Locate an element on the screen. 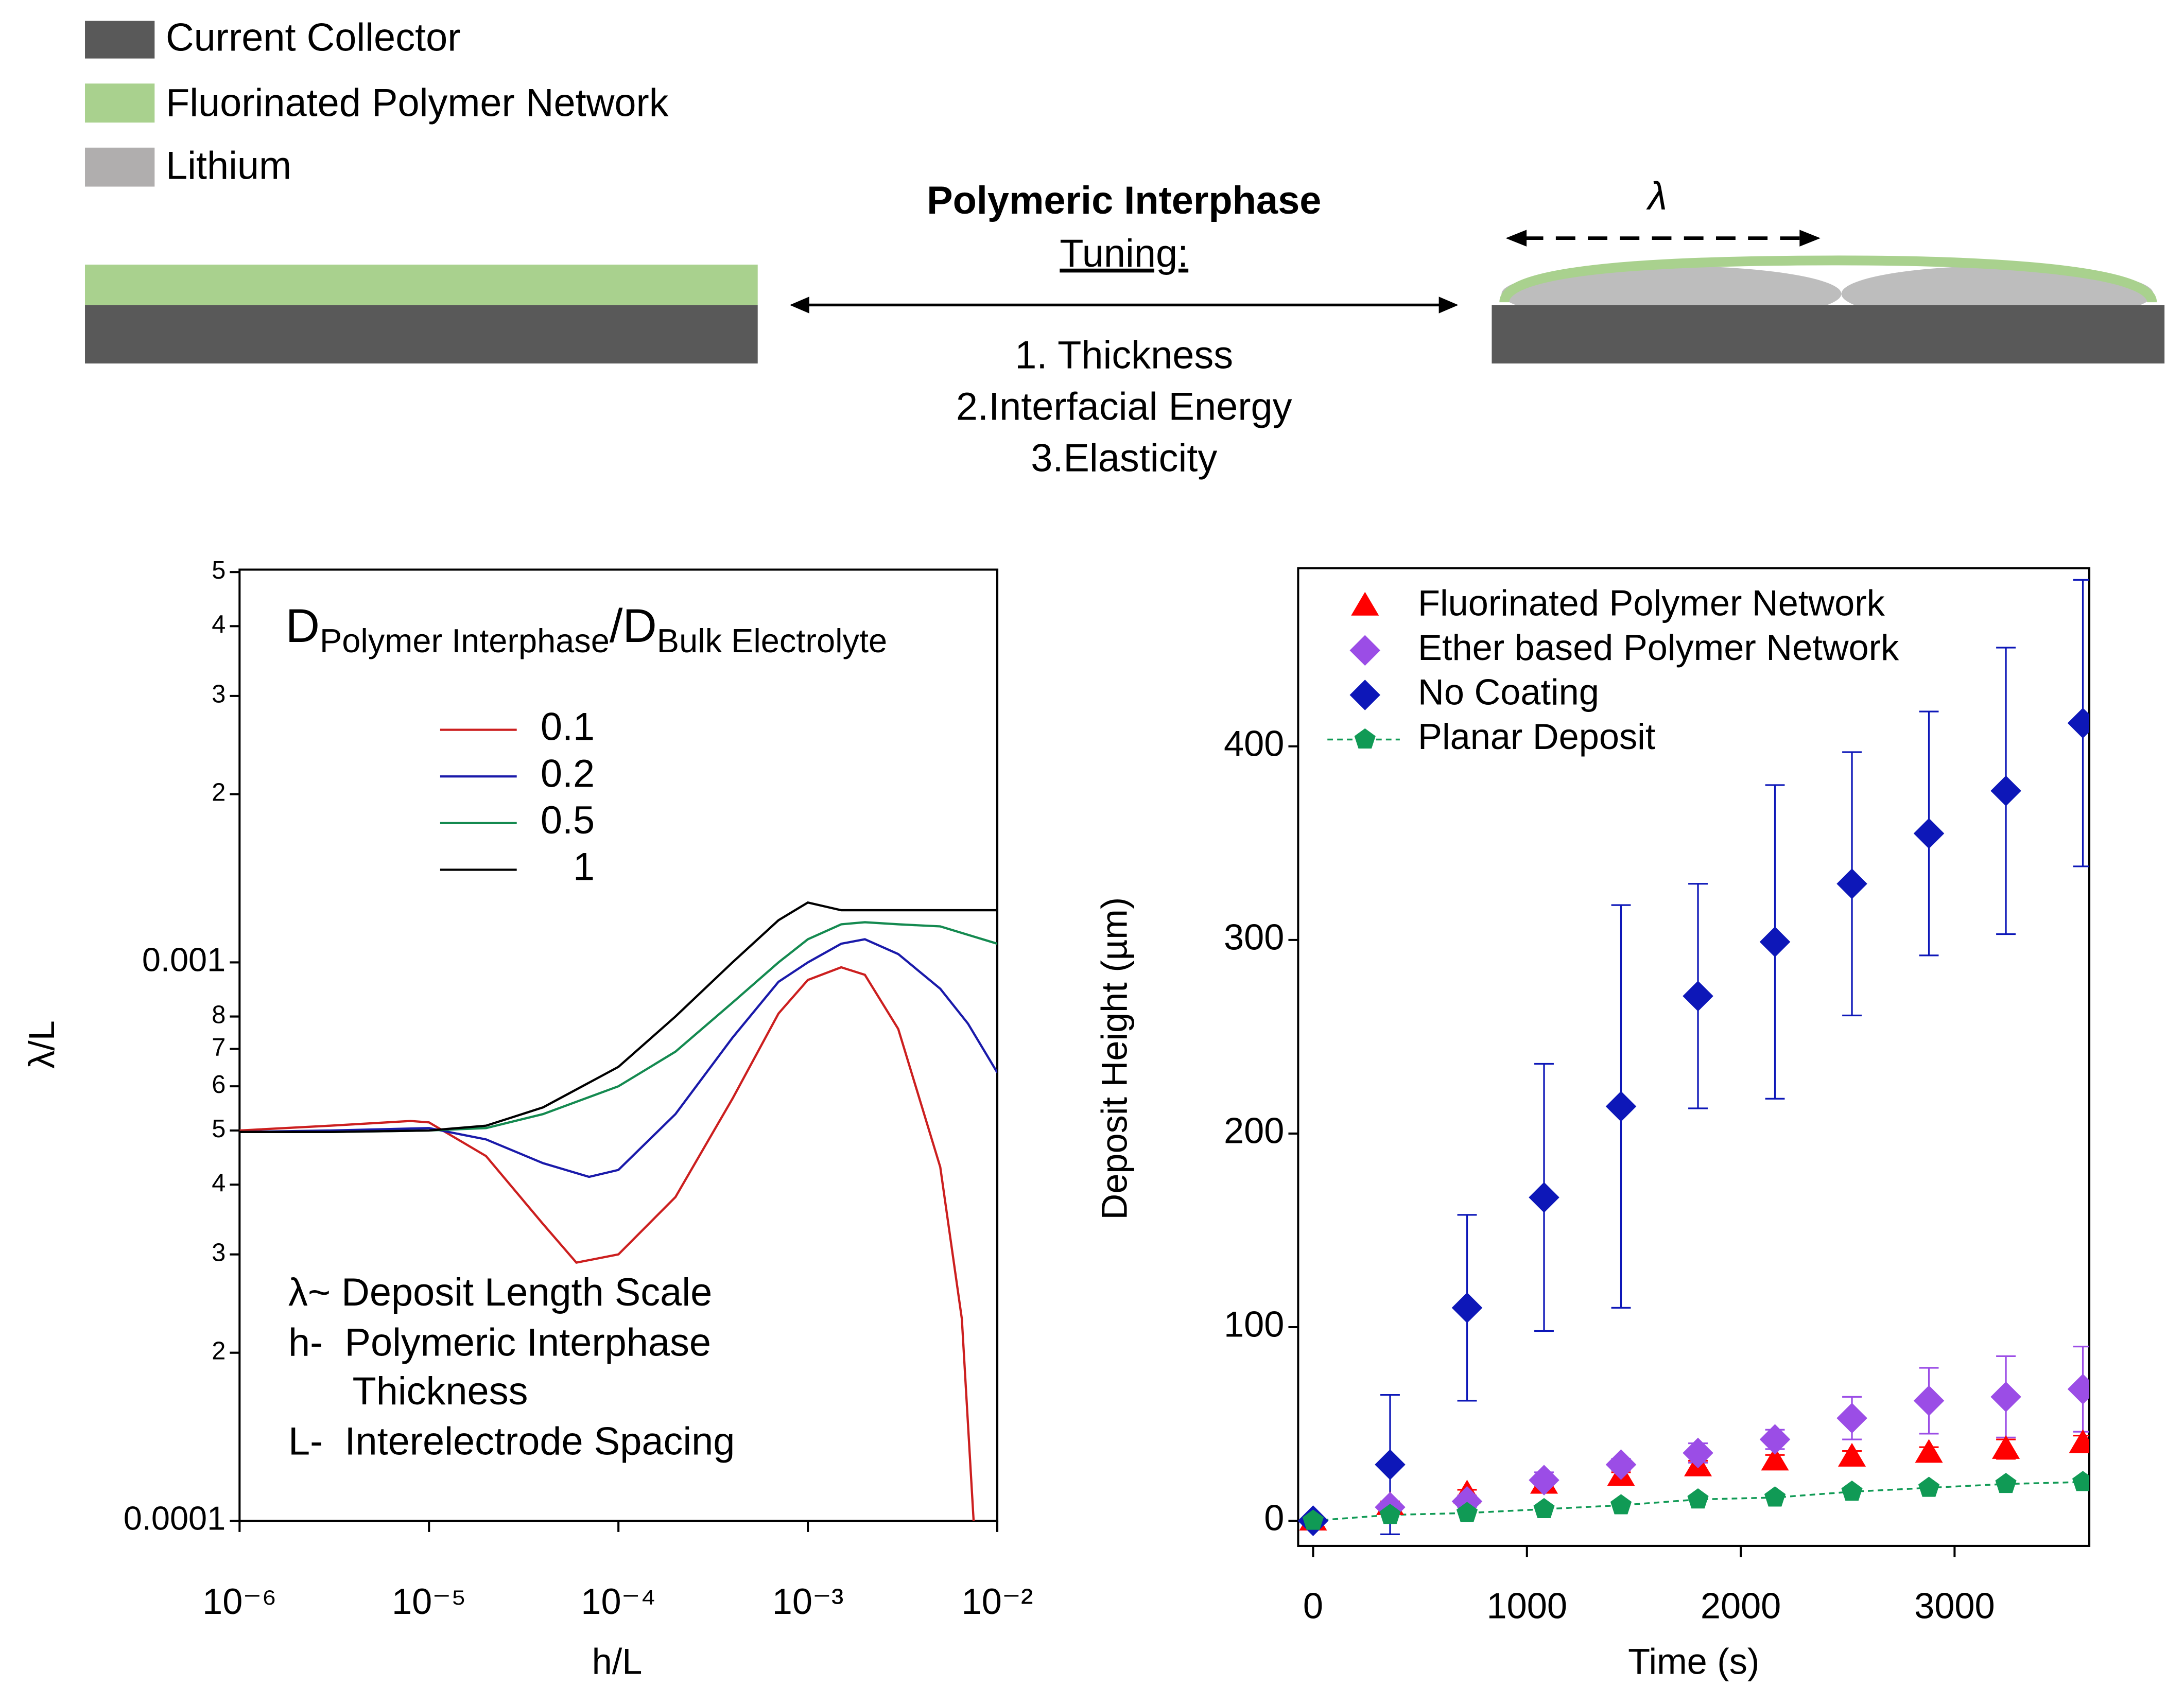 This screenshot has height=1687, width=2184. legend-title-subscript: Bulk Electrolyte is located at coordinates (772, 640).